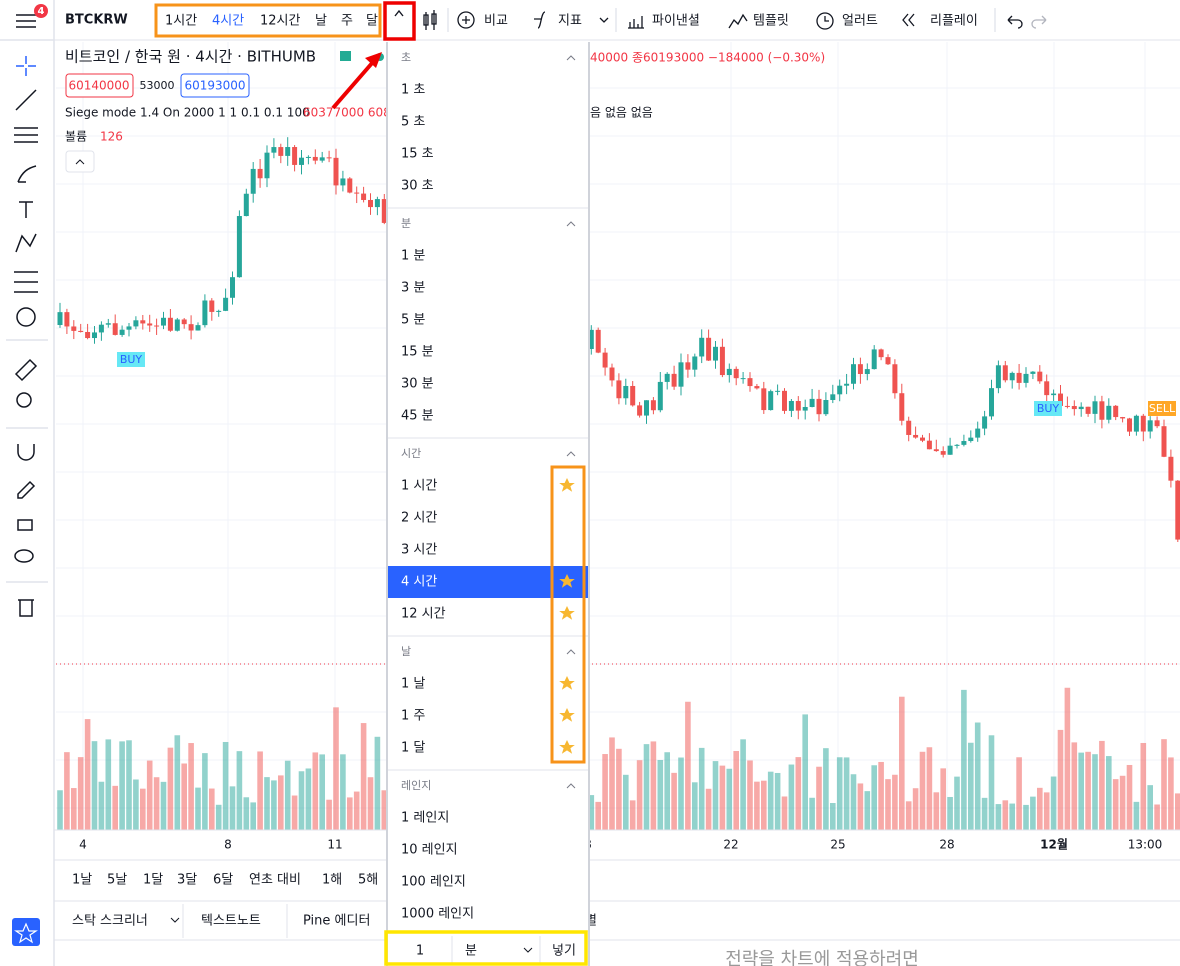 Image resolution: width=1180 pixels, height=966 pixels. What do you see at coordinates (26, 932) in the screenshot?
I see `watchlist-button` at bounding box center [26, 932].